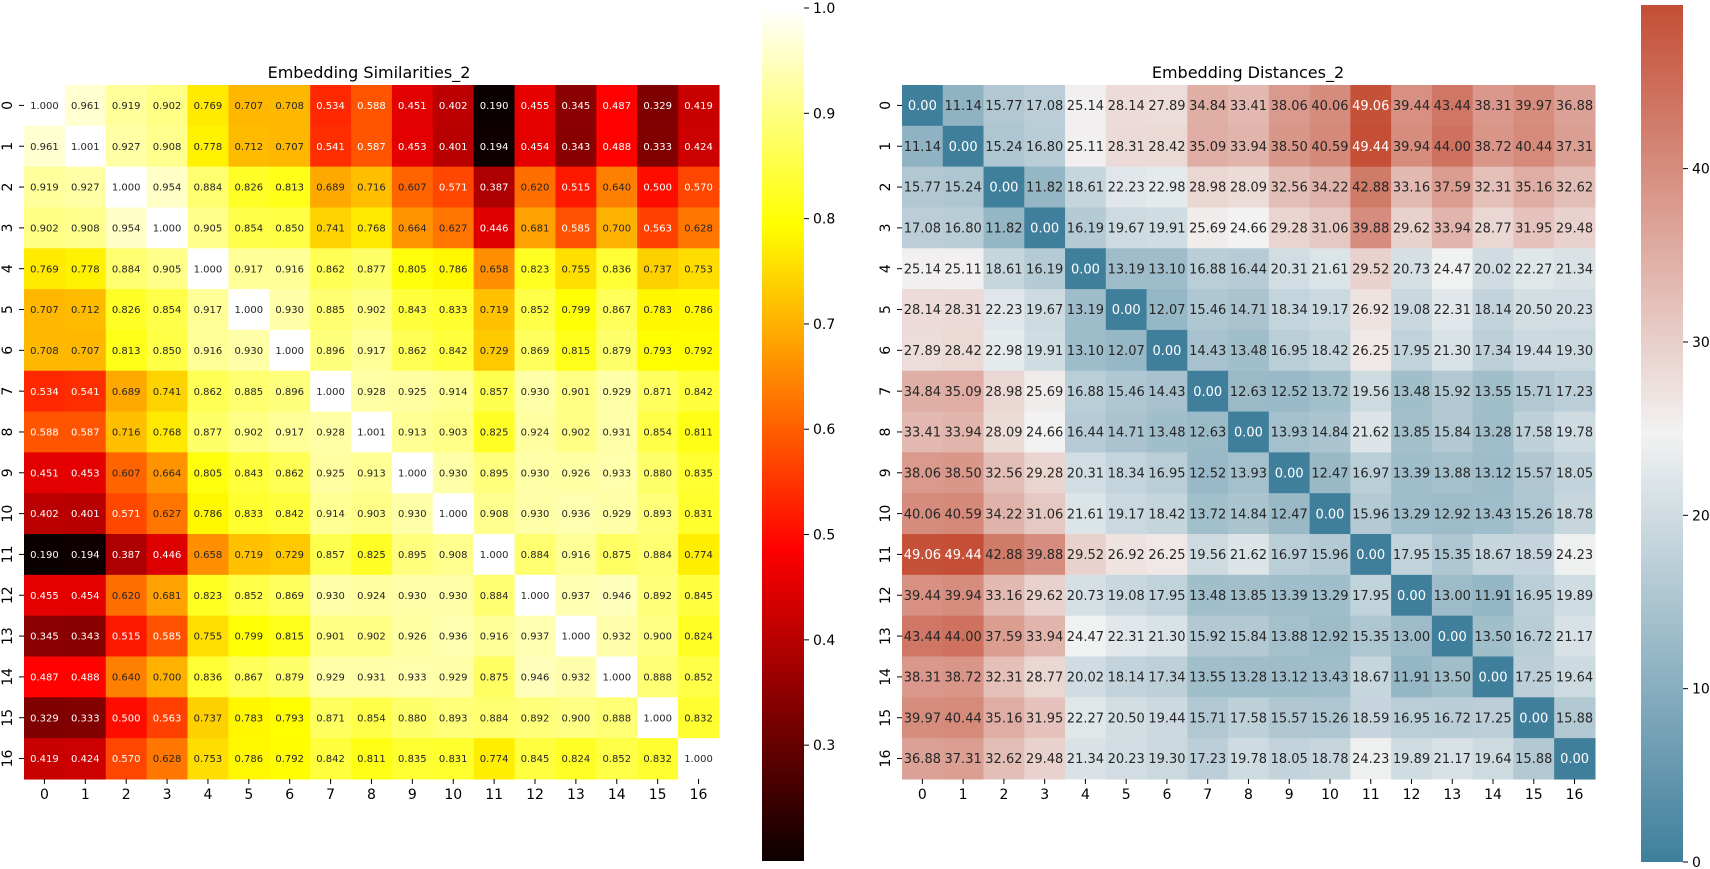 The width and height of the screenshot is (1710, 869). What do you see at coordinates (494, 106) in the screenshot?
I see `similarity-cell-r0-c11` at bounding box center [494, 106].